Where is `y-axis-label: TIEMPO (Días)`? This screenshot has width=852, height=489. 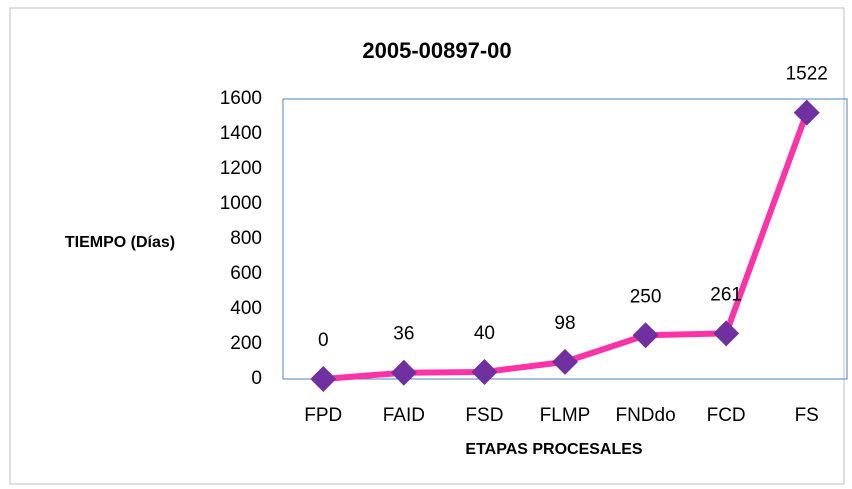 y-axis-label: TIEMPO (Días) is located at coordinates (120, 242).